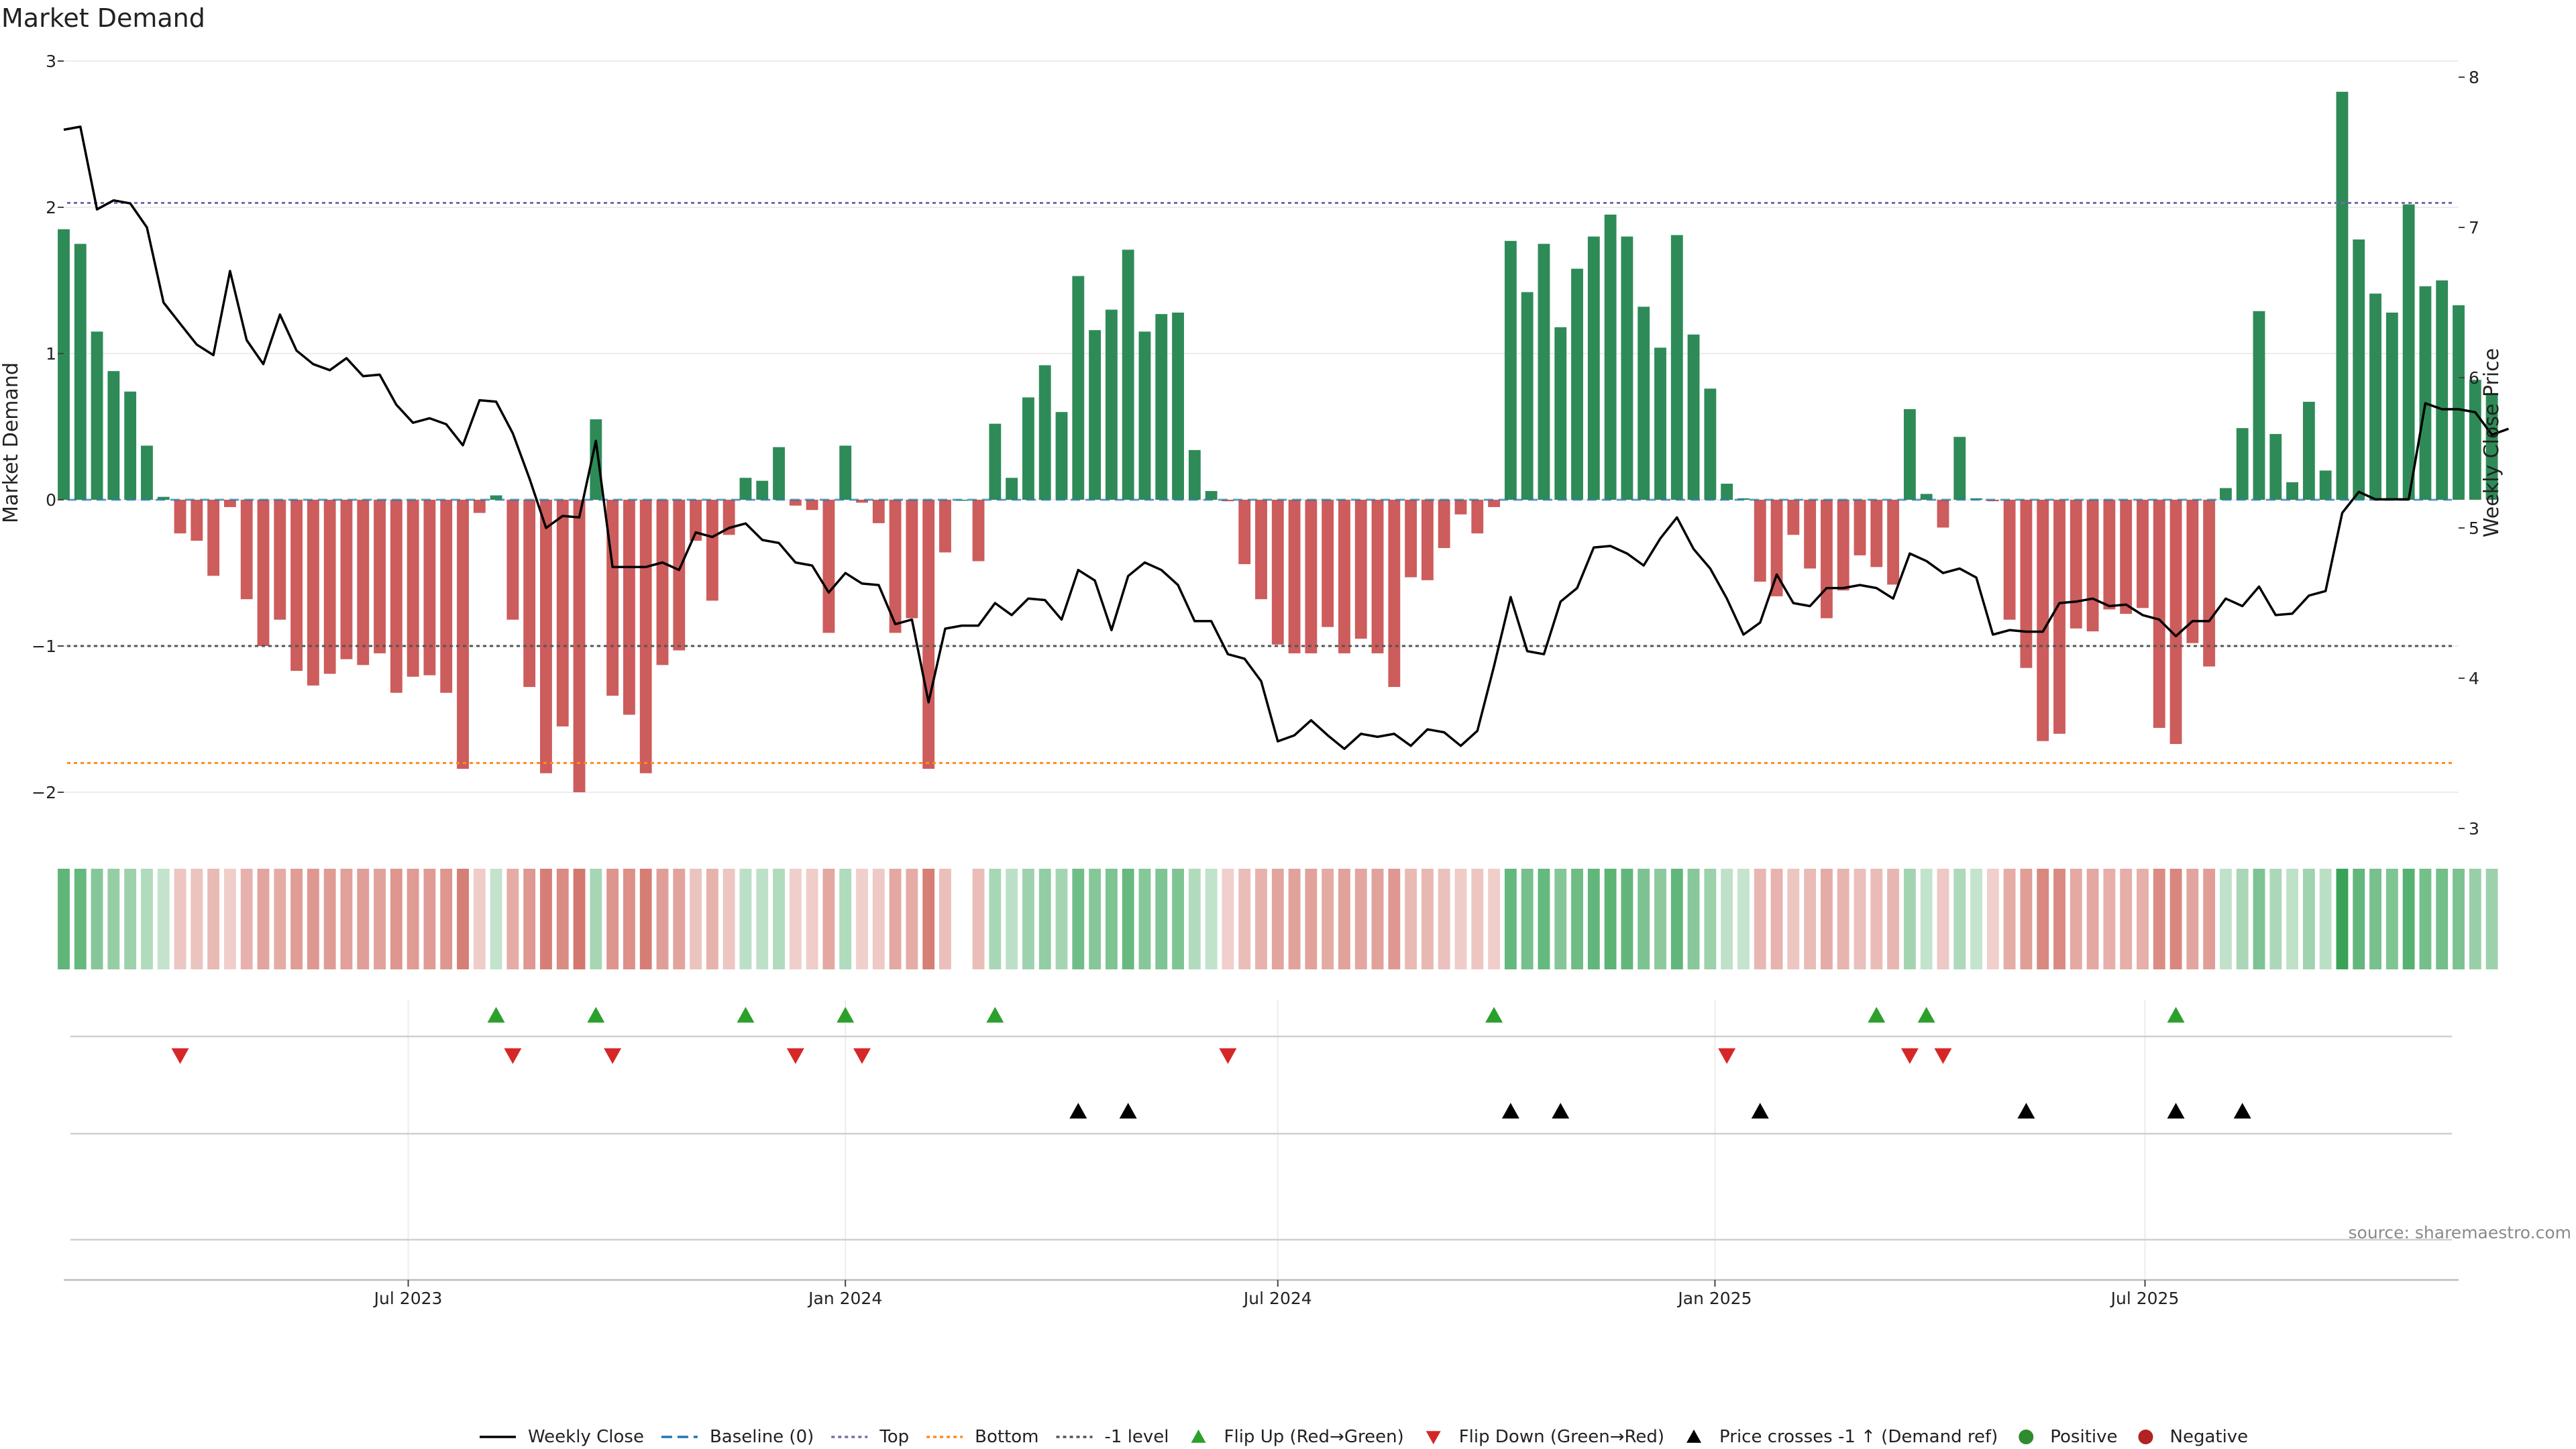 The image size is (2576, 1449). I want to click on y-tick-label: 0, so click(51, 500).